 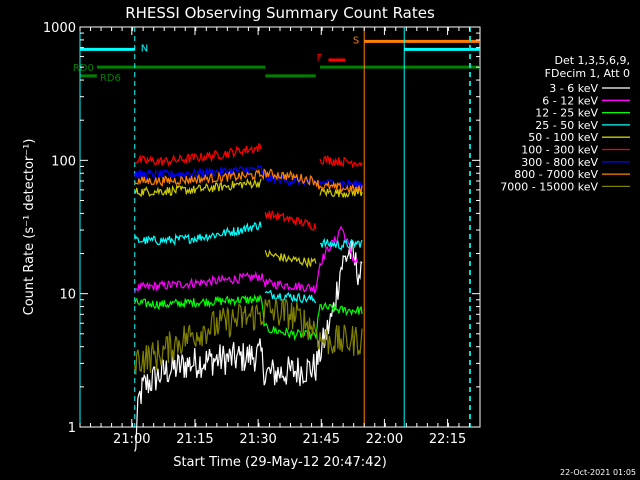 What do you see at coordinates (63, 161) in the screenshot?
I see `y-tick-label: 100` at bounding box center [63, 161].